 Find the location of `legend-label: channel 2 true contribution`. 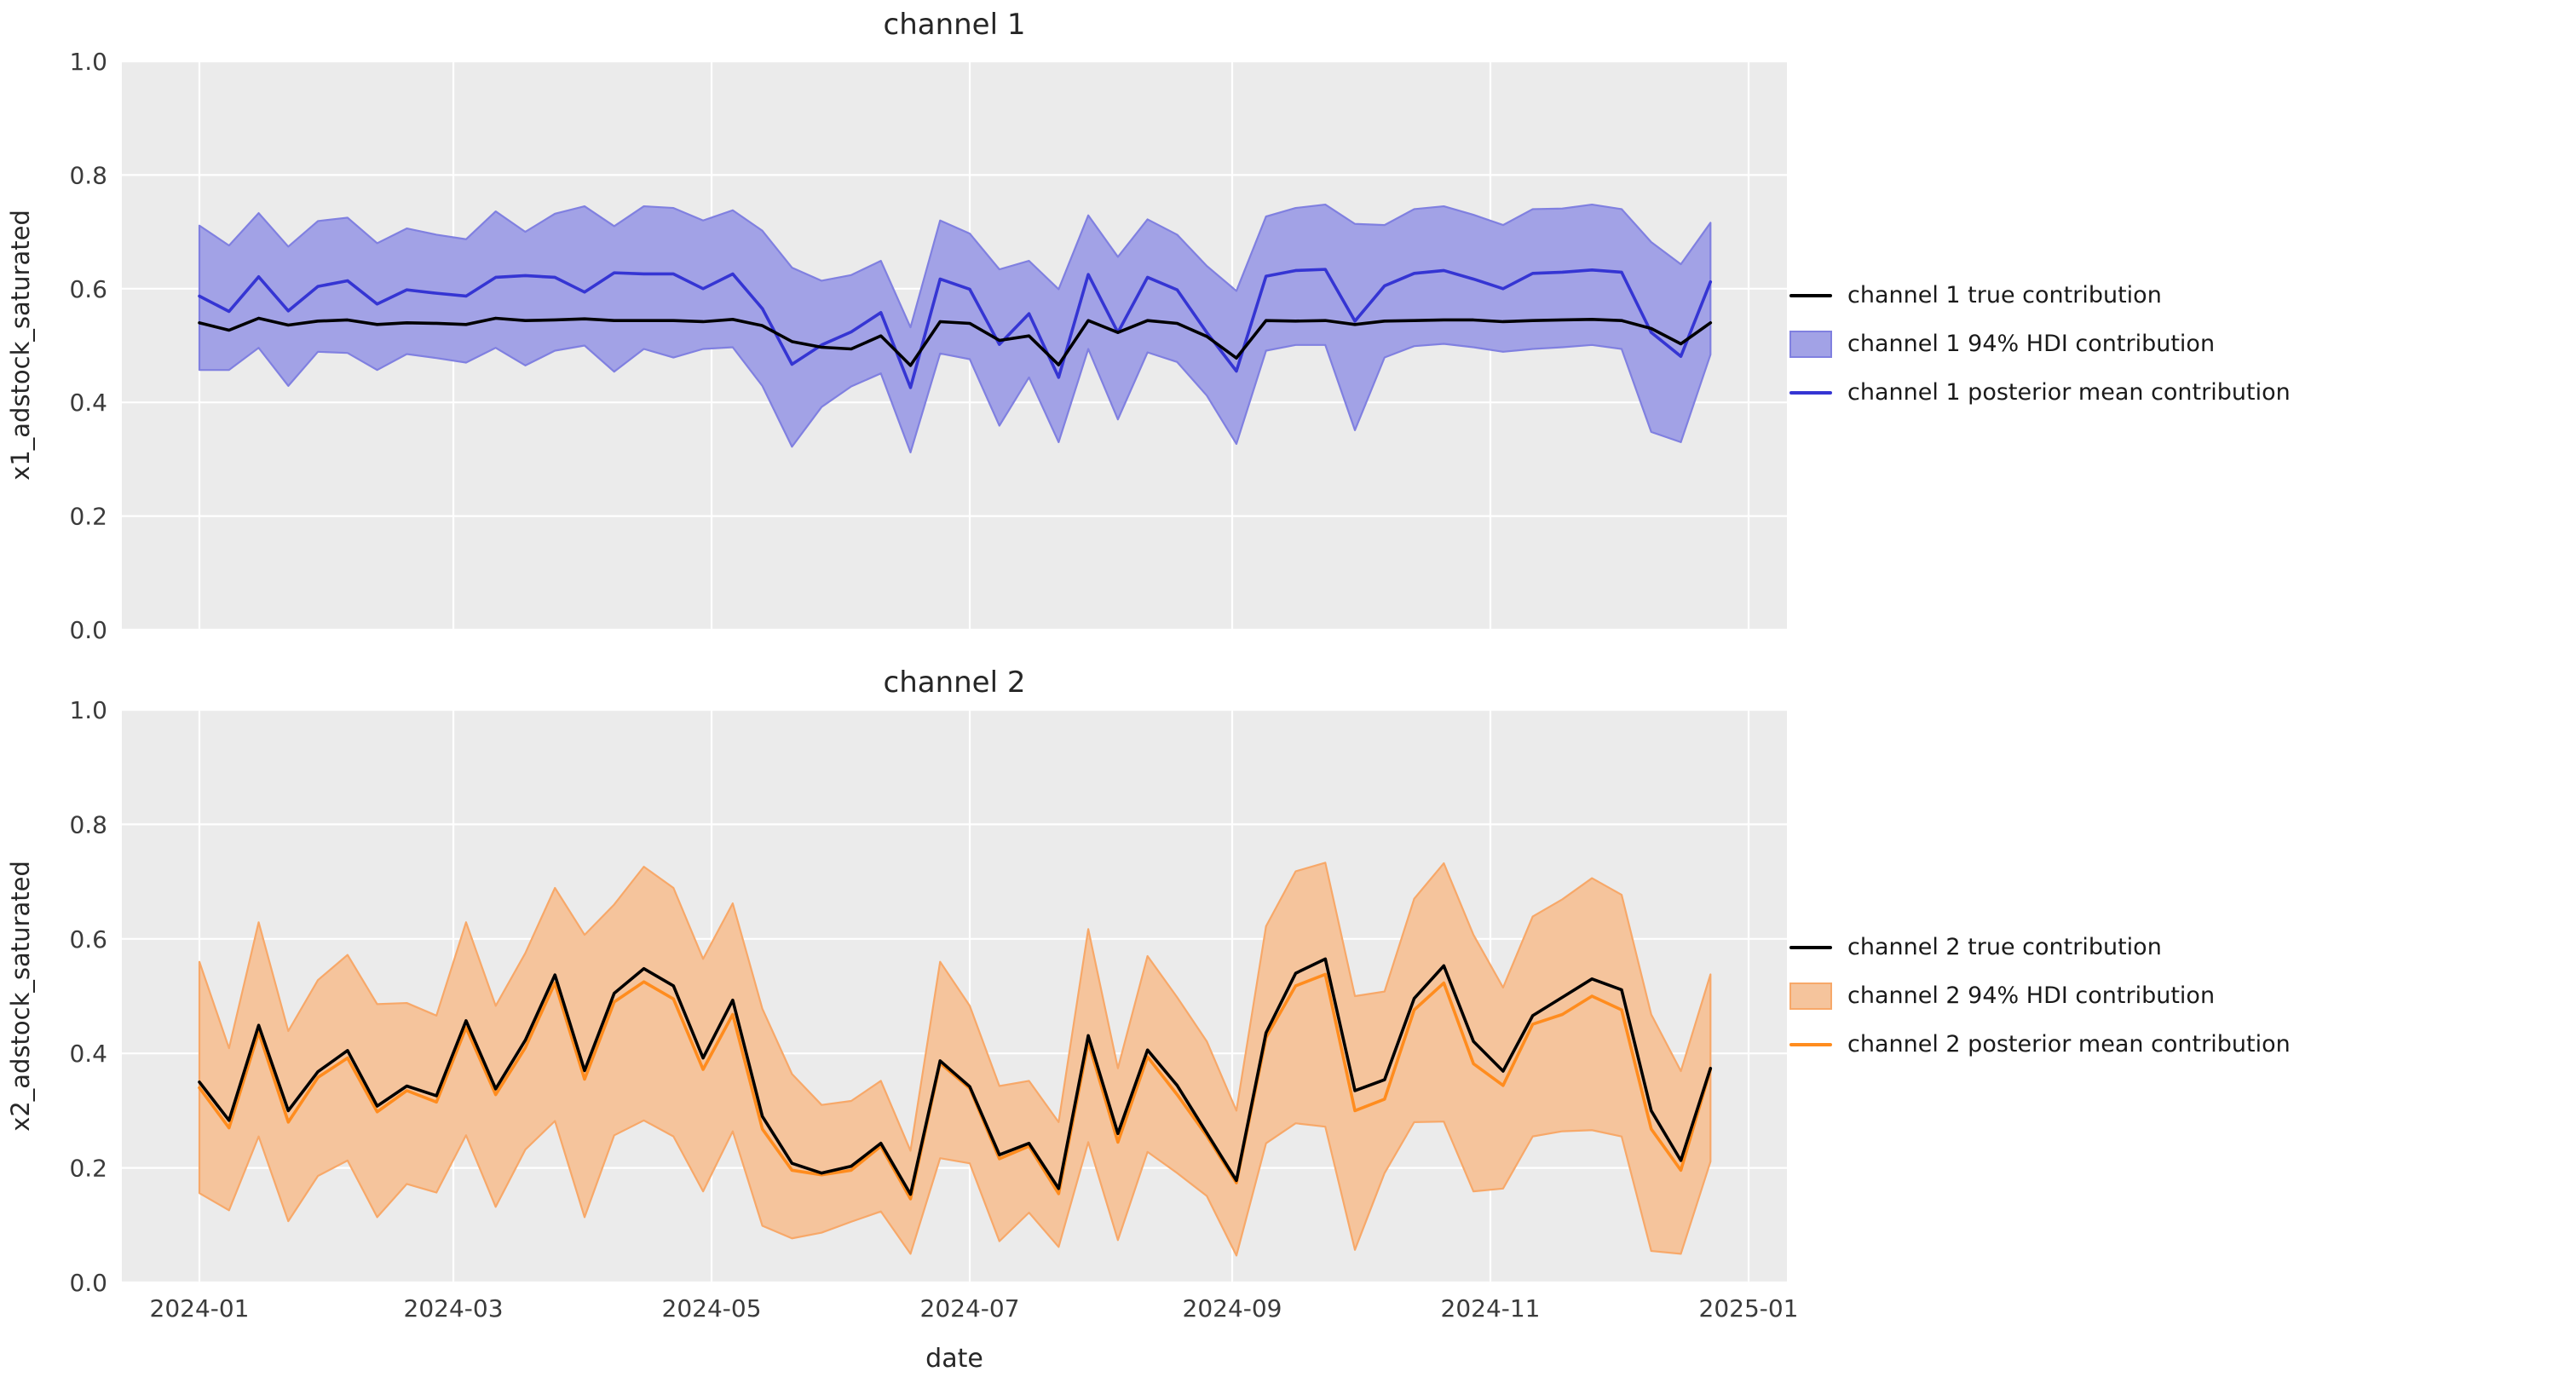

legend-label: channel 2 true contribution is located at coordinates (2004, 947).